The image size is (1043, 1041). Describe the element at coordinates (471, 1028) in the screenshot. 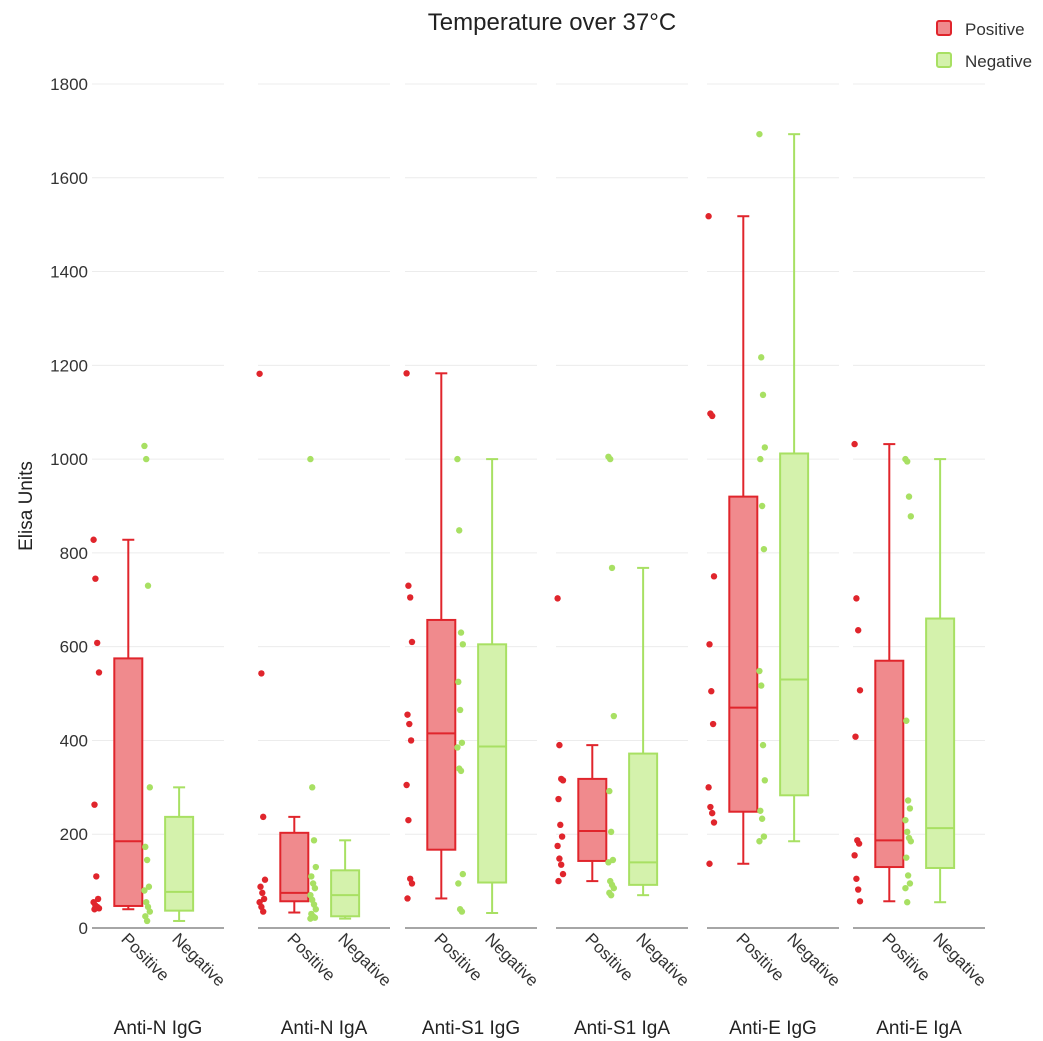

I see `panel-label: Anti-S1 IgG` at that location.